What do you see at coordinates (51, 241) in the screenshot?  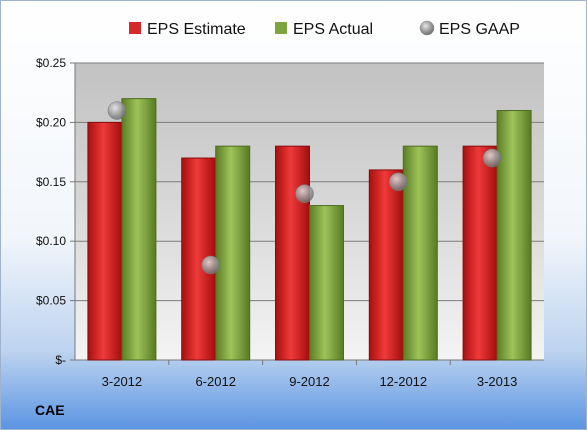 I see `y-tick-label: $0.10` at bounding box center [51, 241].